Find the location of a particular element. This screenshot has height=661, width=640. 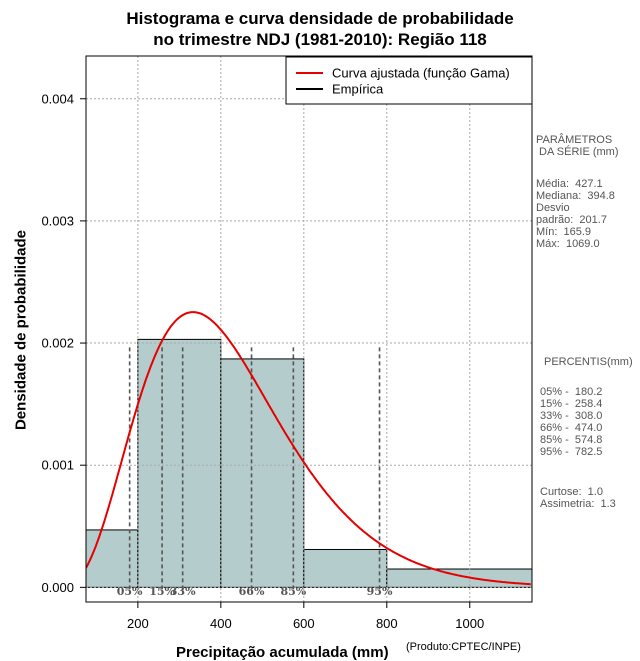

legend-label-2: Empírica is located at coordinates (358, 89).